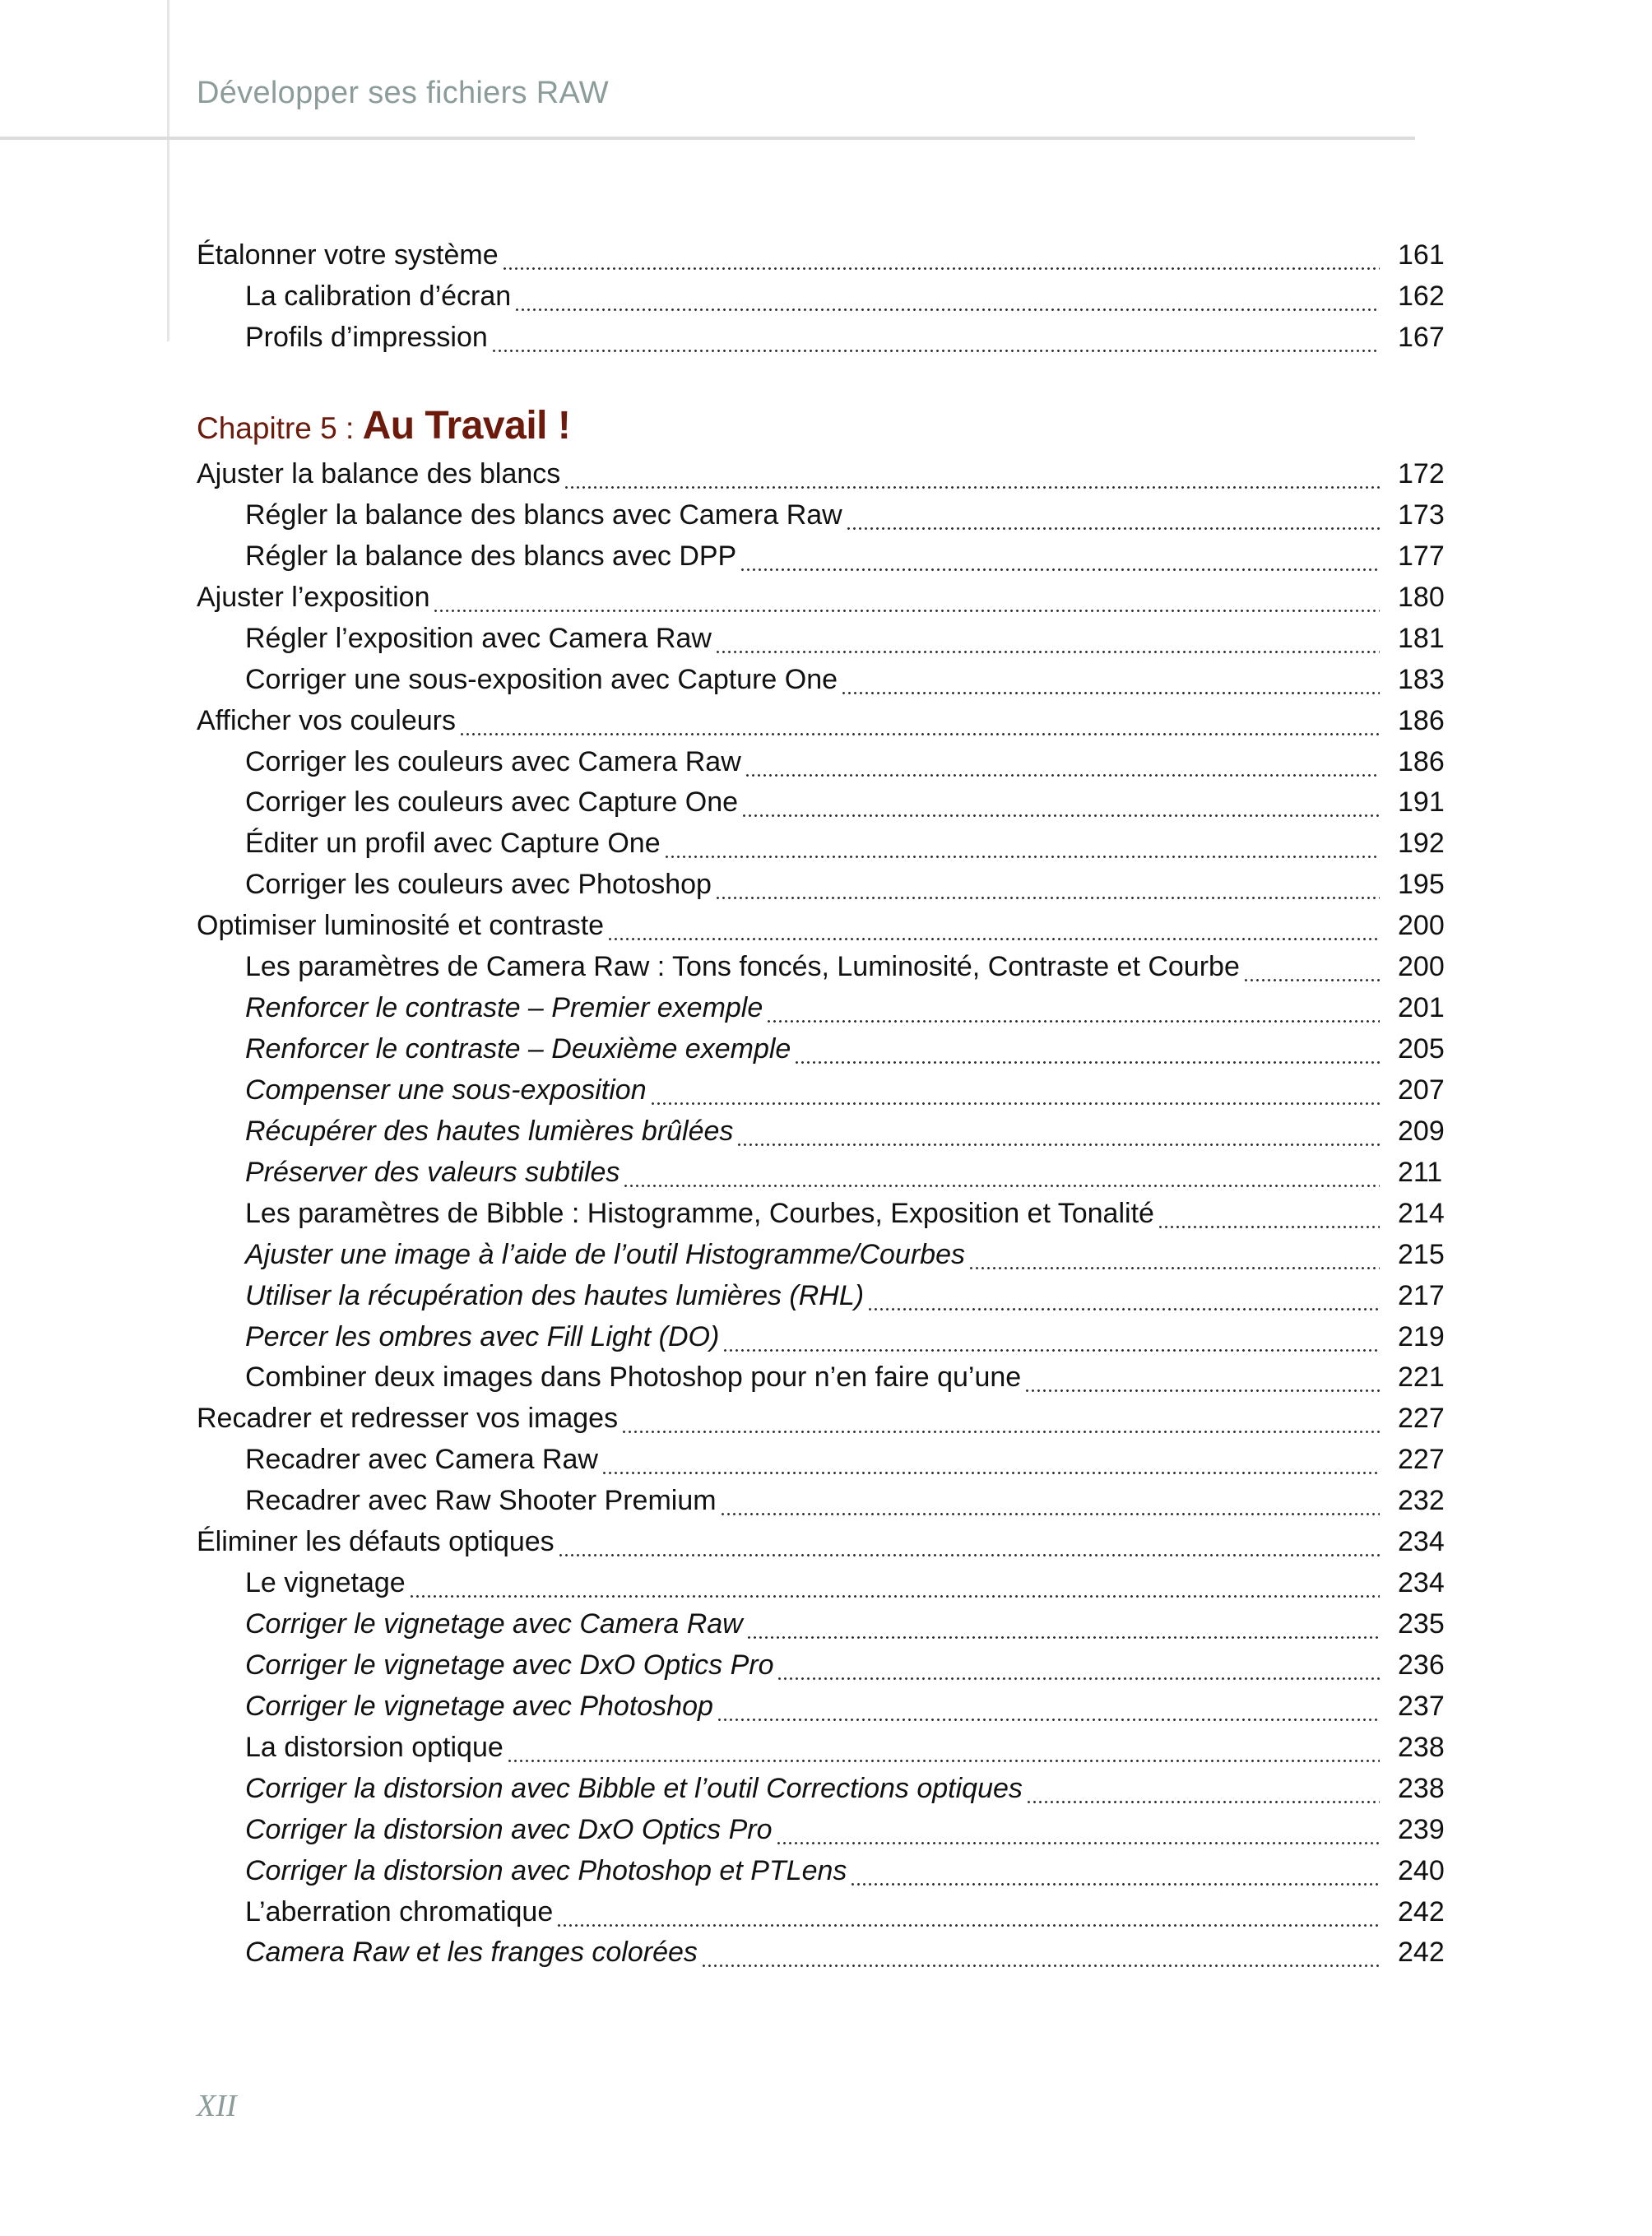 This screenshot has width=1652, height=2236. What do you see at coordinates (822, 720) in the screenshot?
I see `toc-entry: Afficher vos couleurs 186` at bounding box center [822, 720].